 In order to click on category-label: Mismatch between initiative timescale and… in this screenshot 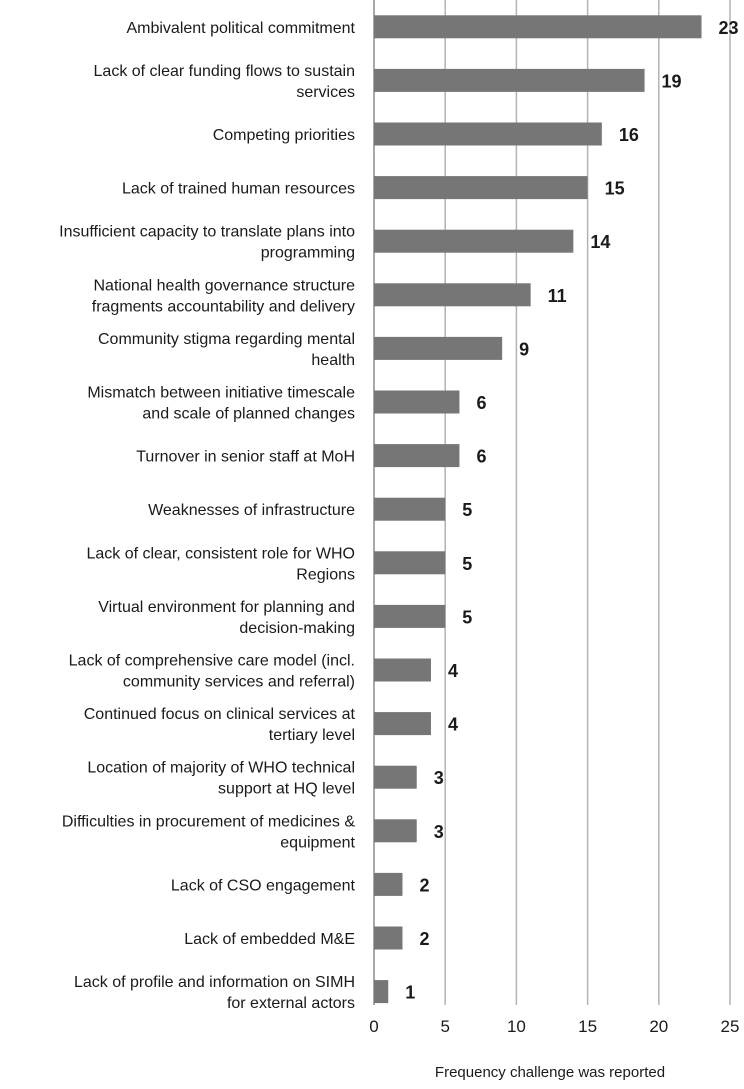, I will do `click(221, 404)`.